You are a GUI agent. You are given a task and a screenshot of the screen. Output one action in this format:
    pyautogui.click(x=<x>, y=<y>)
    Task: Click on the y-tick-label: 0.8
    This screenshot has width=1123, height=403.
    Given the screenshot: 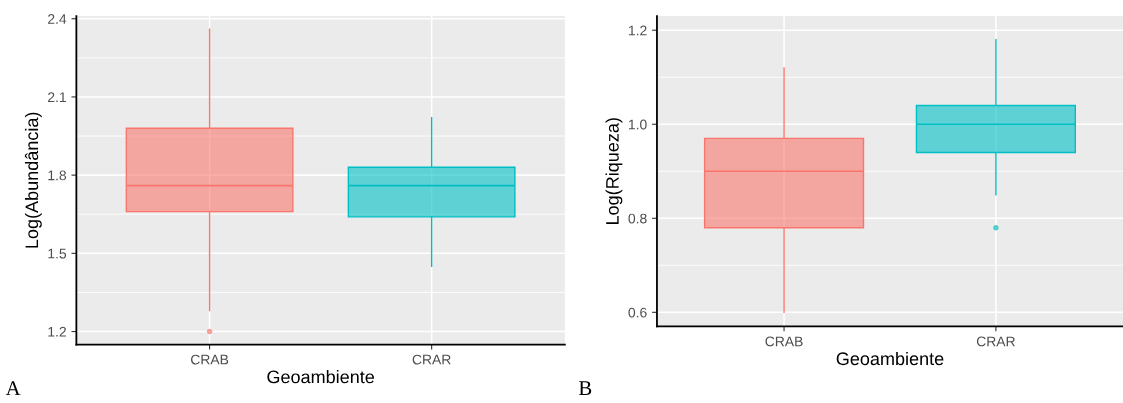 What is the action you would take?
    pyautogui.click(x=637, y=218)
    